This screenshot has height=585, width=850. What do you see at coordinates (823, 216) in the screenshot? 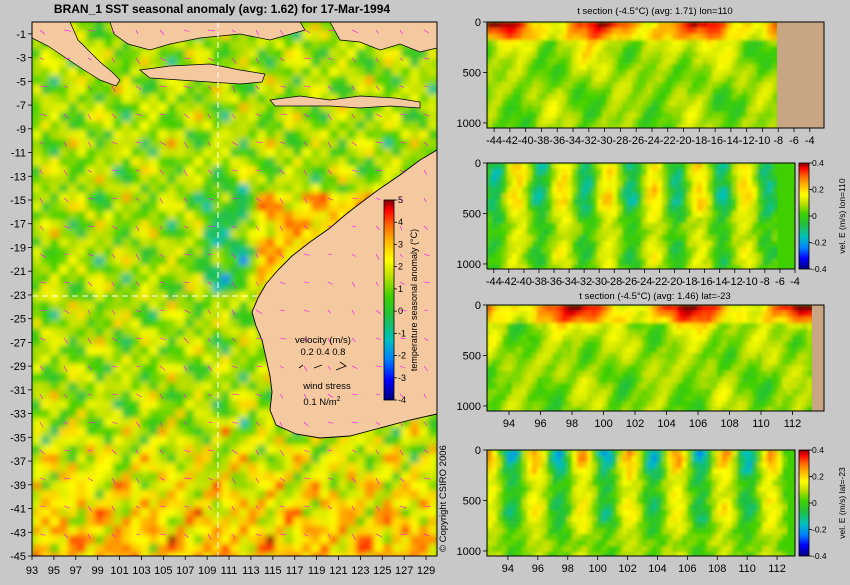
I see `v-section-lon-colorbar: 0.40.20-0.2-0.4 vel. E (m/s) lon=110` at bounding box center [823, 216].